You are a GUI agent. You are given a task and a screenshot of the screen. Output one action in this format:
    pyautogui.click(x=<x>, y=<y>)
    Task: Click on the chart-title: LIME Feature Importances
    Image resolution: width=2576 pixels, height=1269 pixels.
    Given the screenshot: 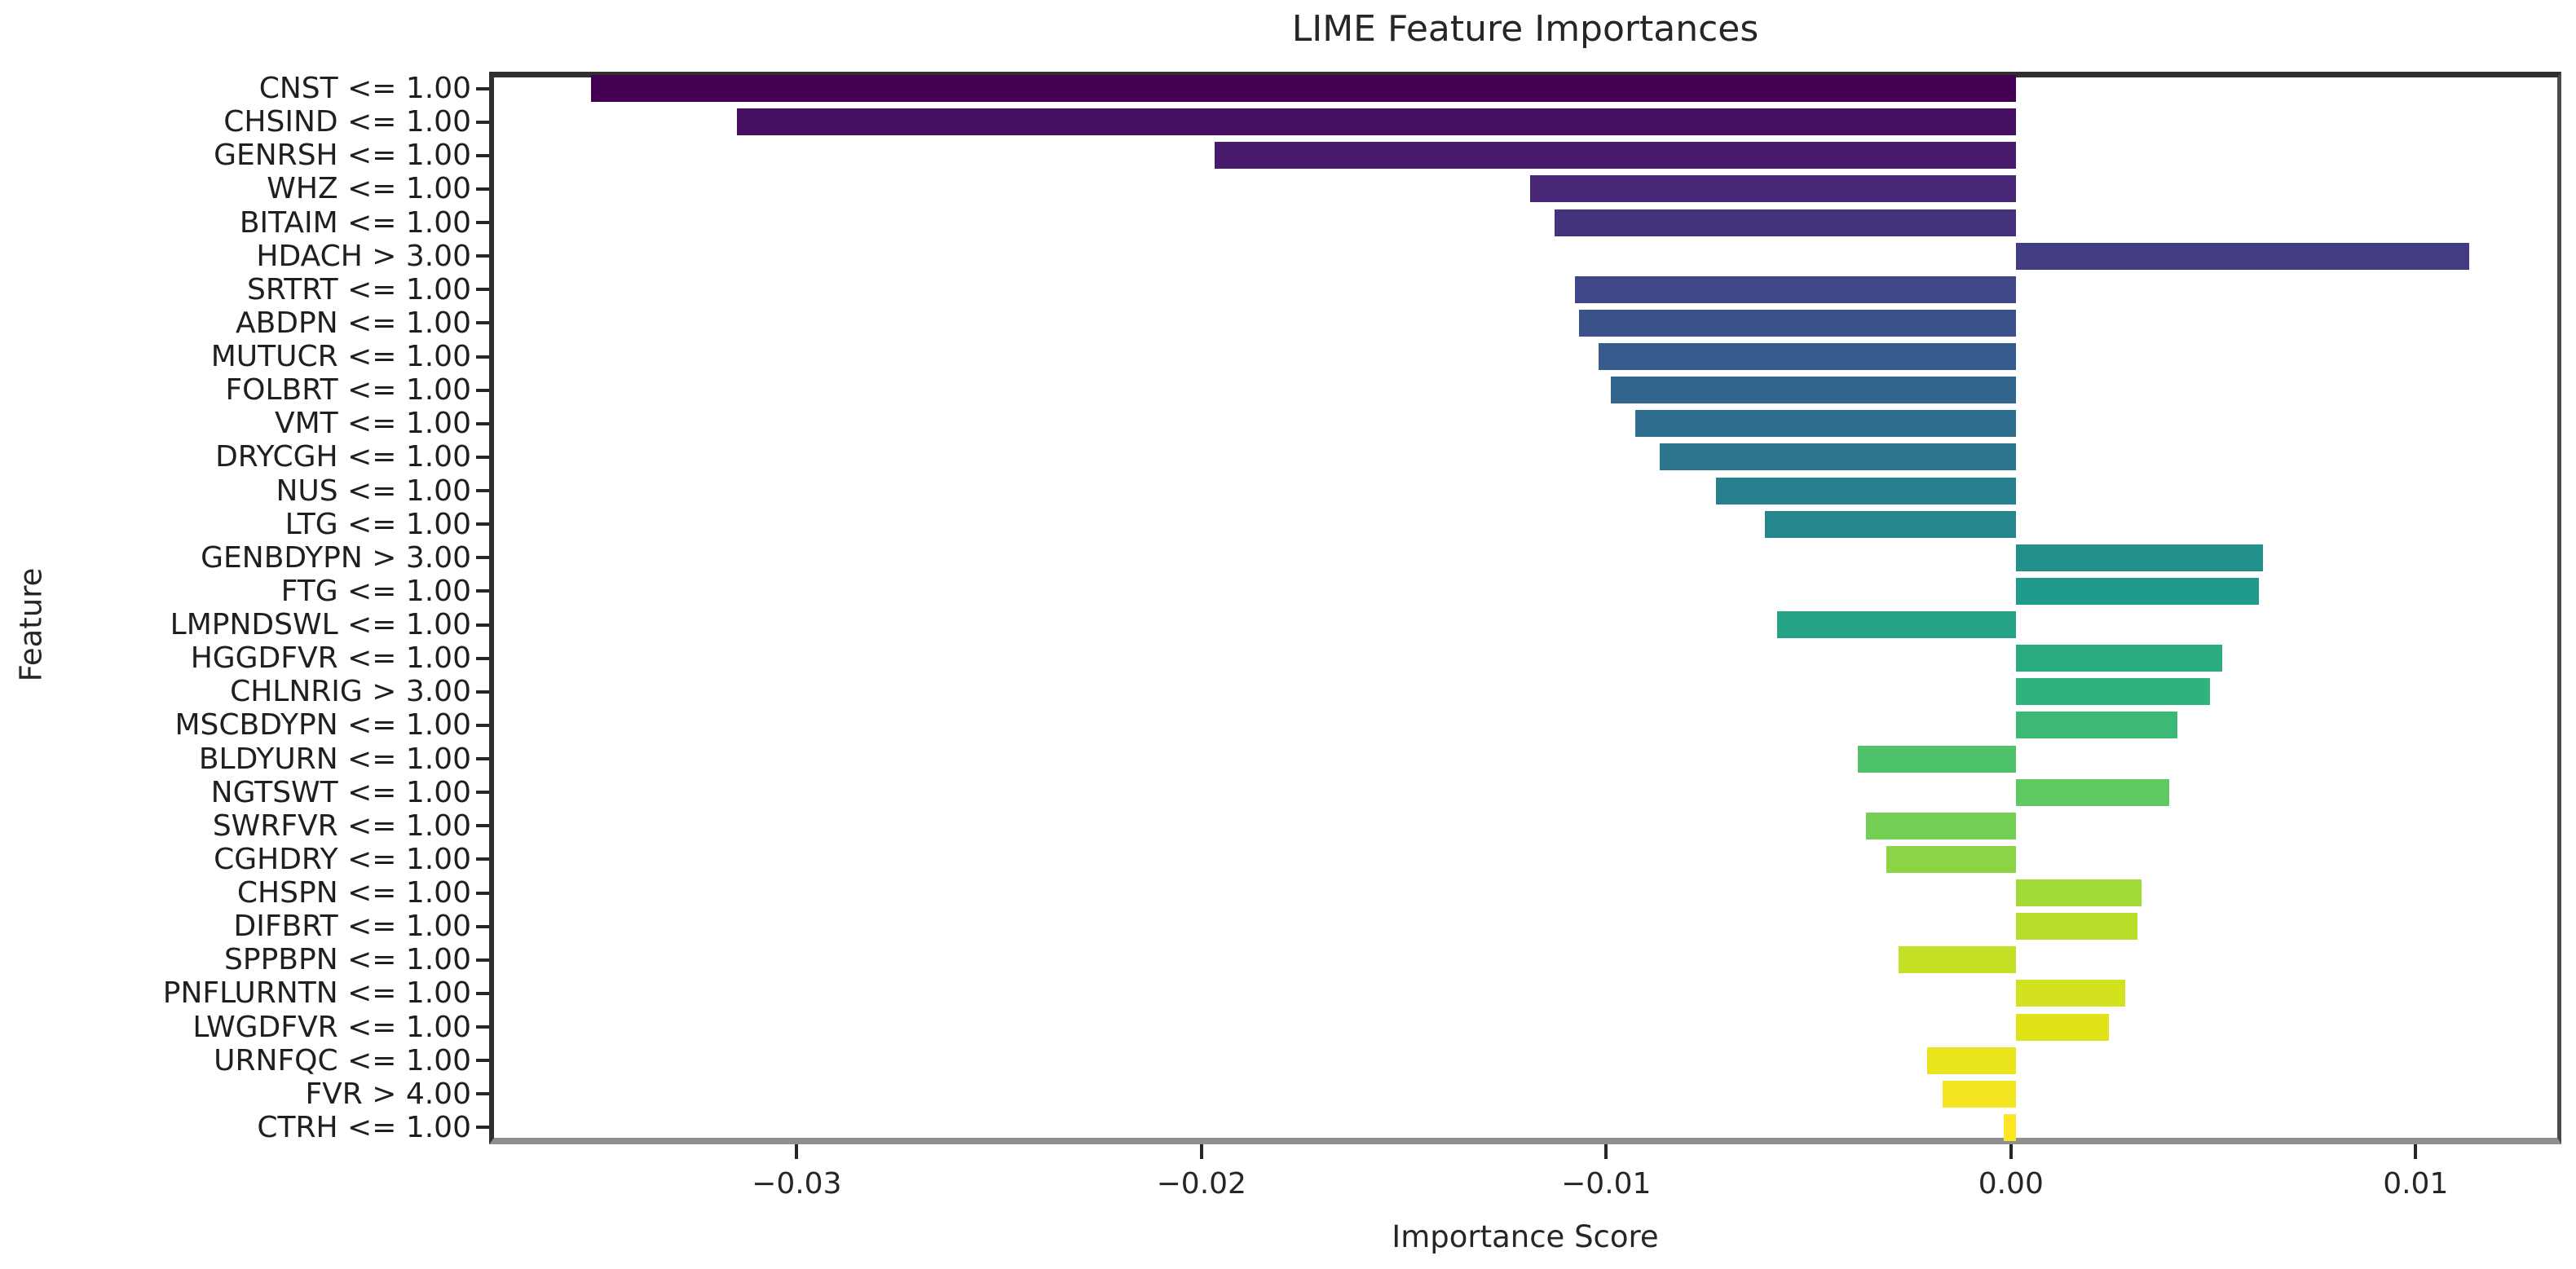 What is the action you would take?
    pyautogui.click(x=1525, y=29)
    